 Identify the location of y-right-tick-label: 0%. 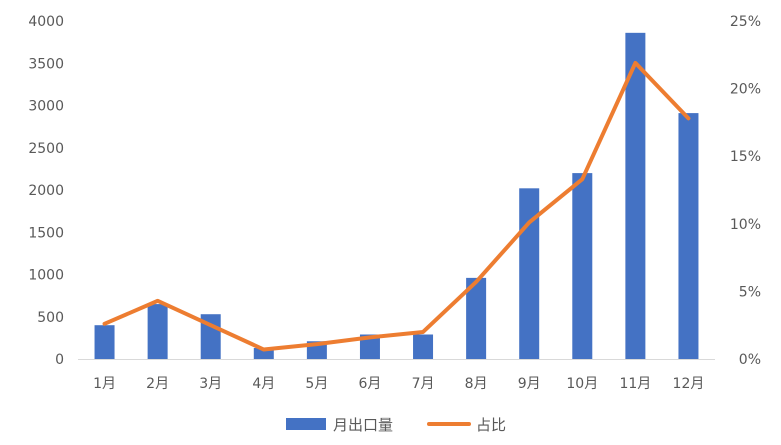
(750, 360).